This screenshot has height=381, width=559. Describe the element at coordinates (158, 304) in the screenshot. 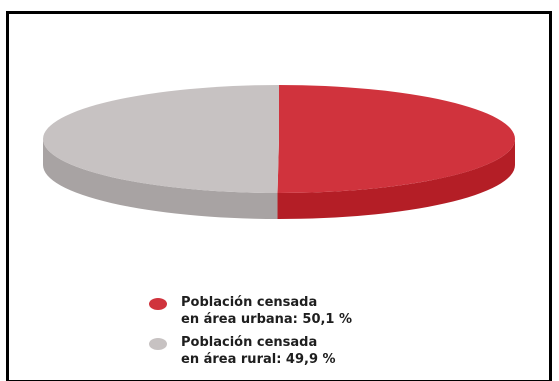

I see `legend-swatch-urban` at that location.